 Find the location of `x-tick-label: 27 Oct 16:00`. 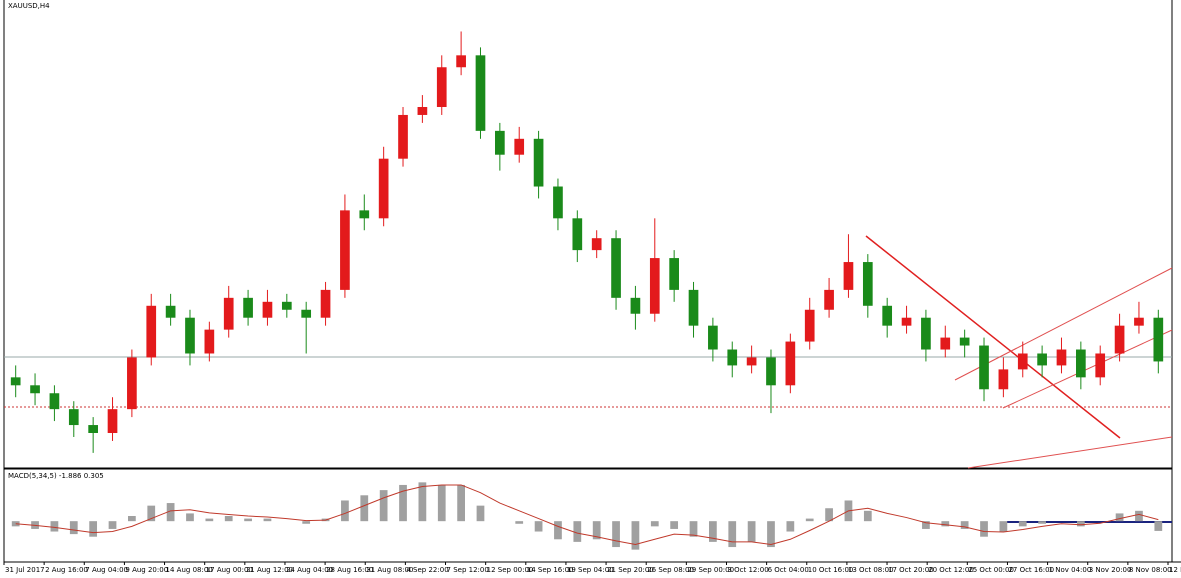

x-tick-label: 27 Oct 16:00 is located at coordinates (1031, 570).